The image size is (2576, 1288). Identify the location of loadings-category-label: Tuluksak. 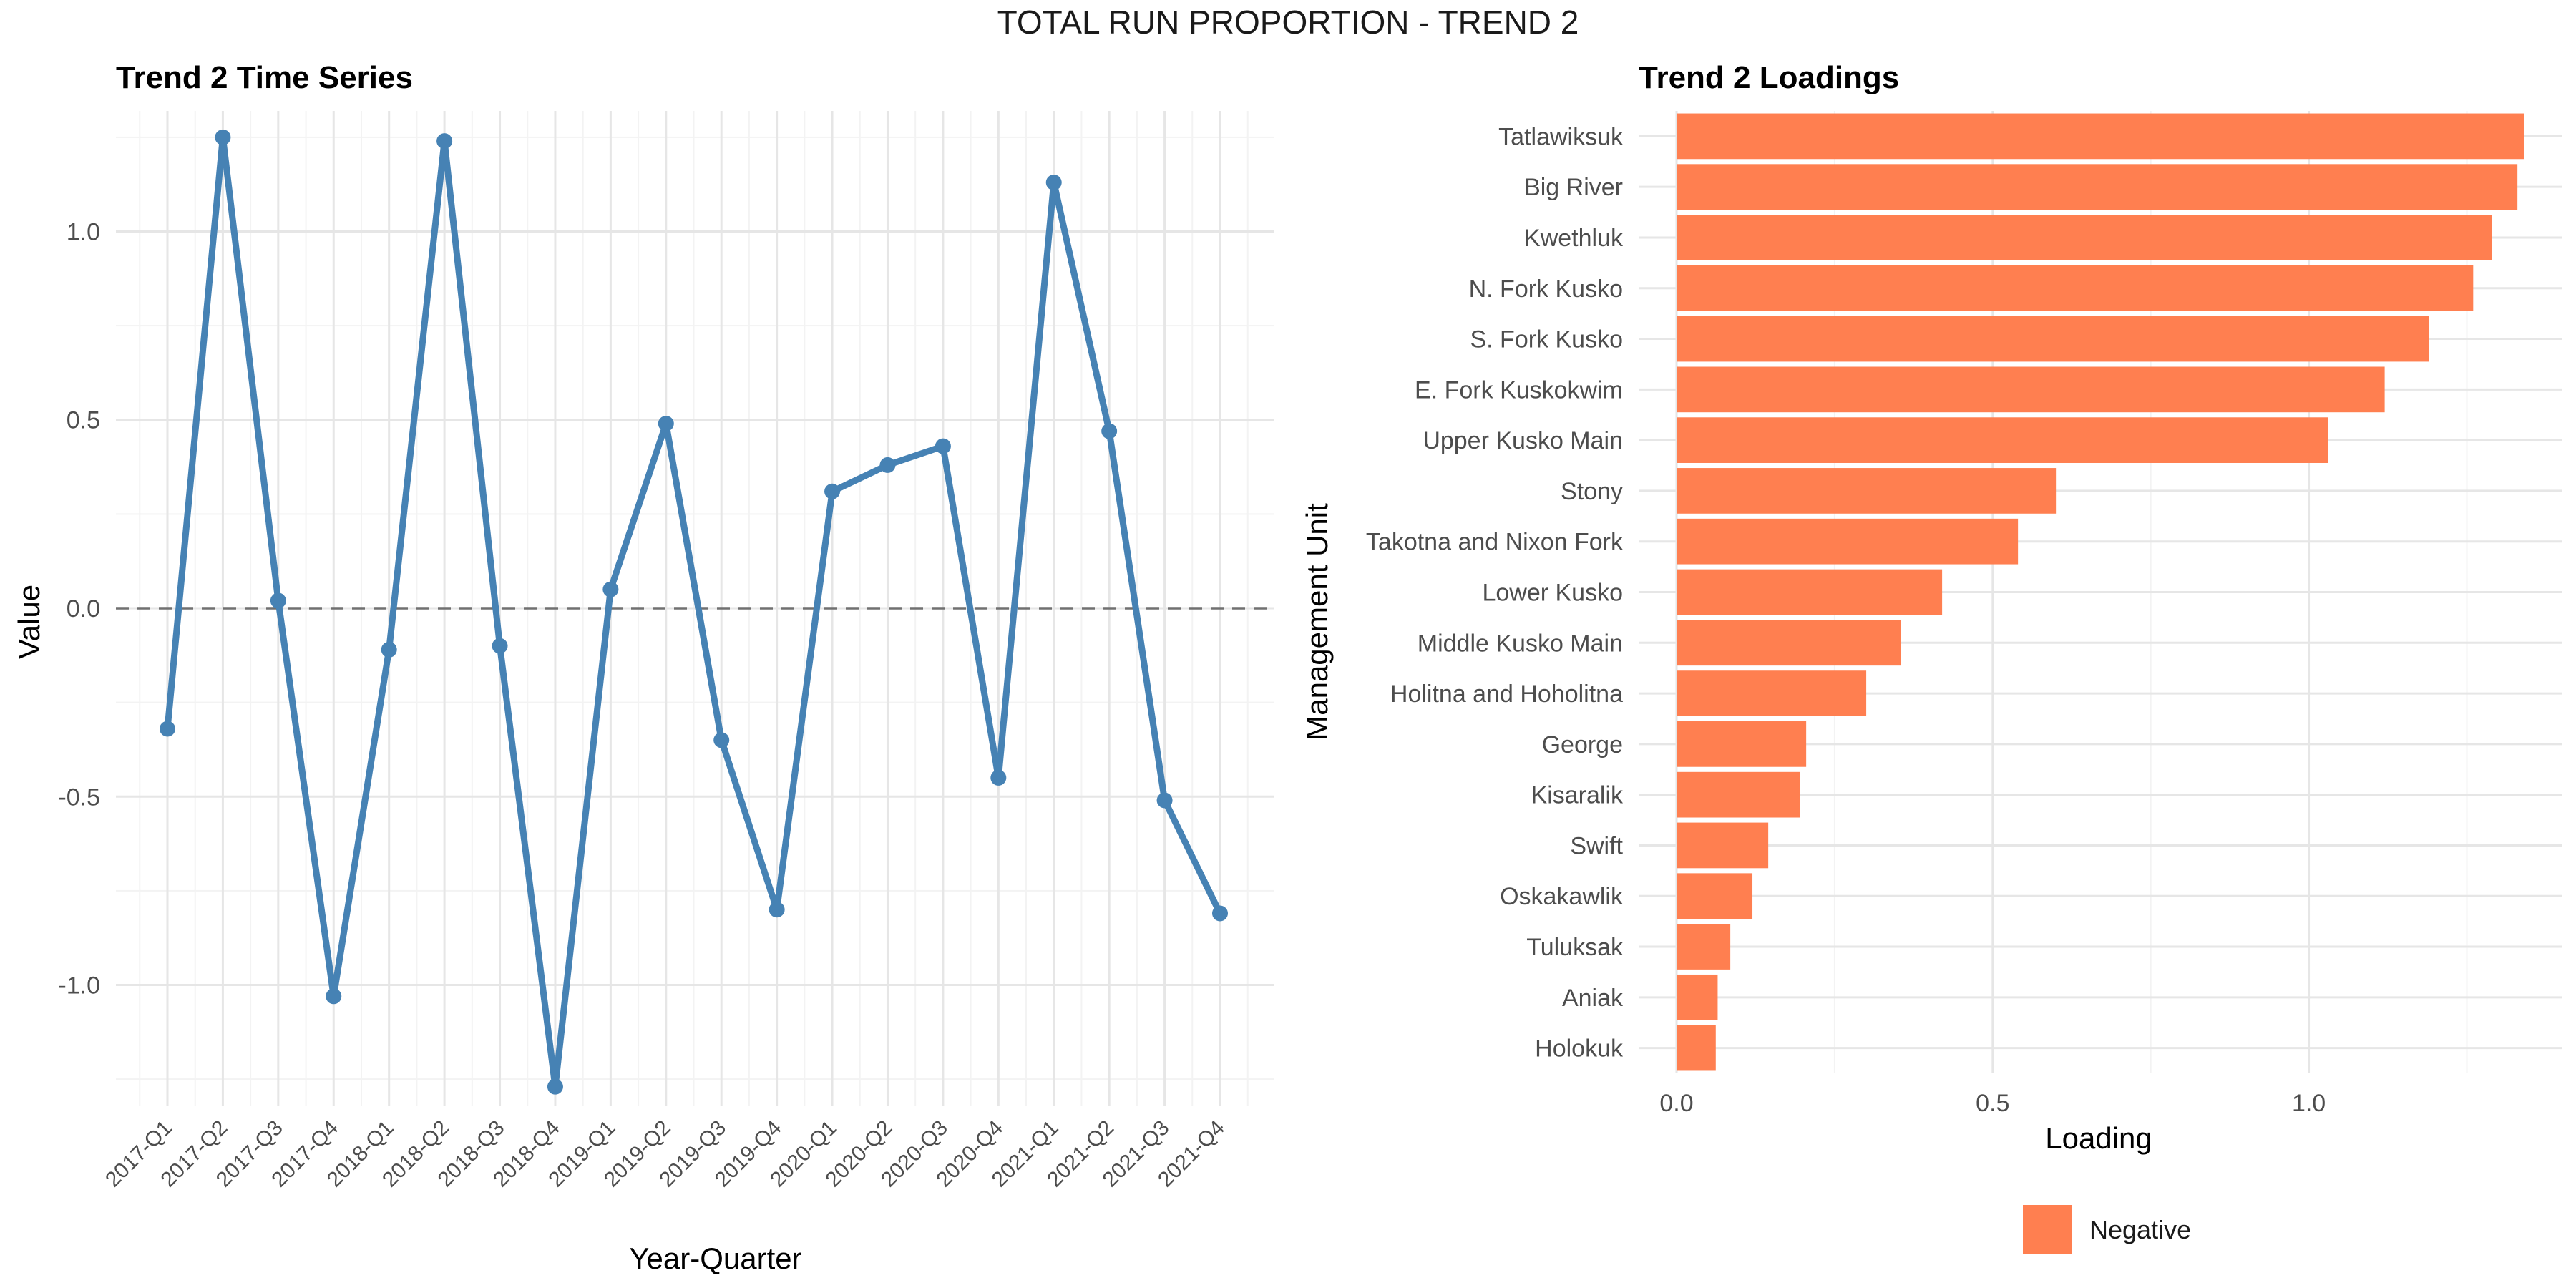
(1575, 947).